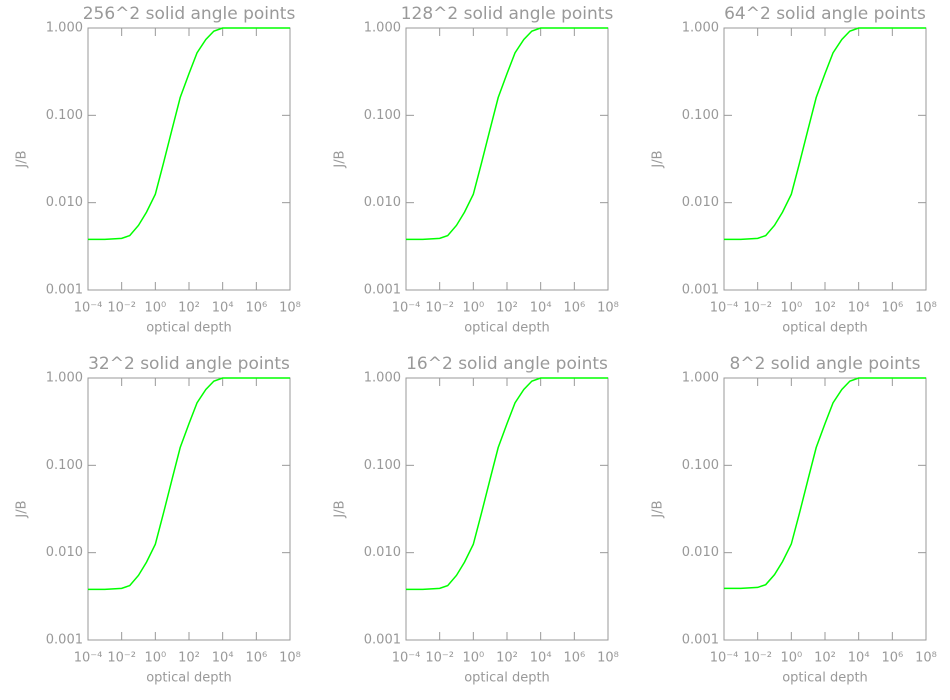 The height and width of the screenshot is (700, 950). What do you see at coordinates (189, 364) in the screenshot?
I see `chart-title: 32^2 solid angle points` at bounding box center [189, 364].